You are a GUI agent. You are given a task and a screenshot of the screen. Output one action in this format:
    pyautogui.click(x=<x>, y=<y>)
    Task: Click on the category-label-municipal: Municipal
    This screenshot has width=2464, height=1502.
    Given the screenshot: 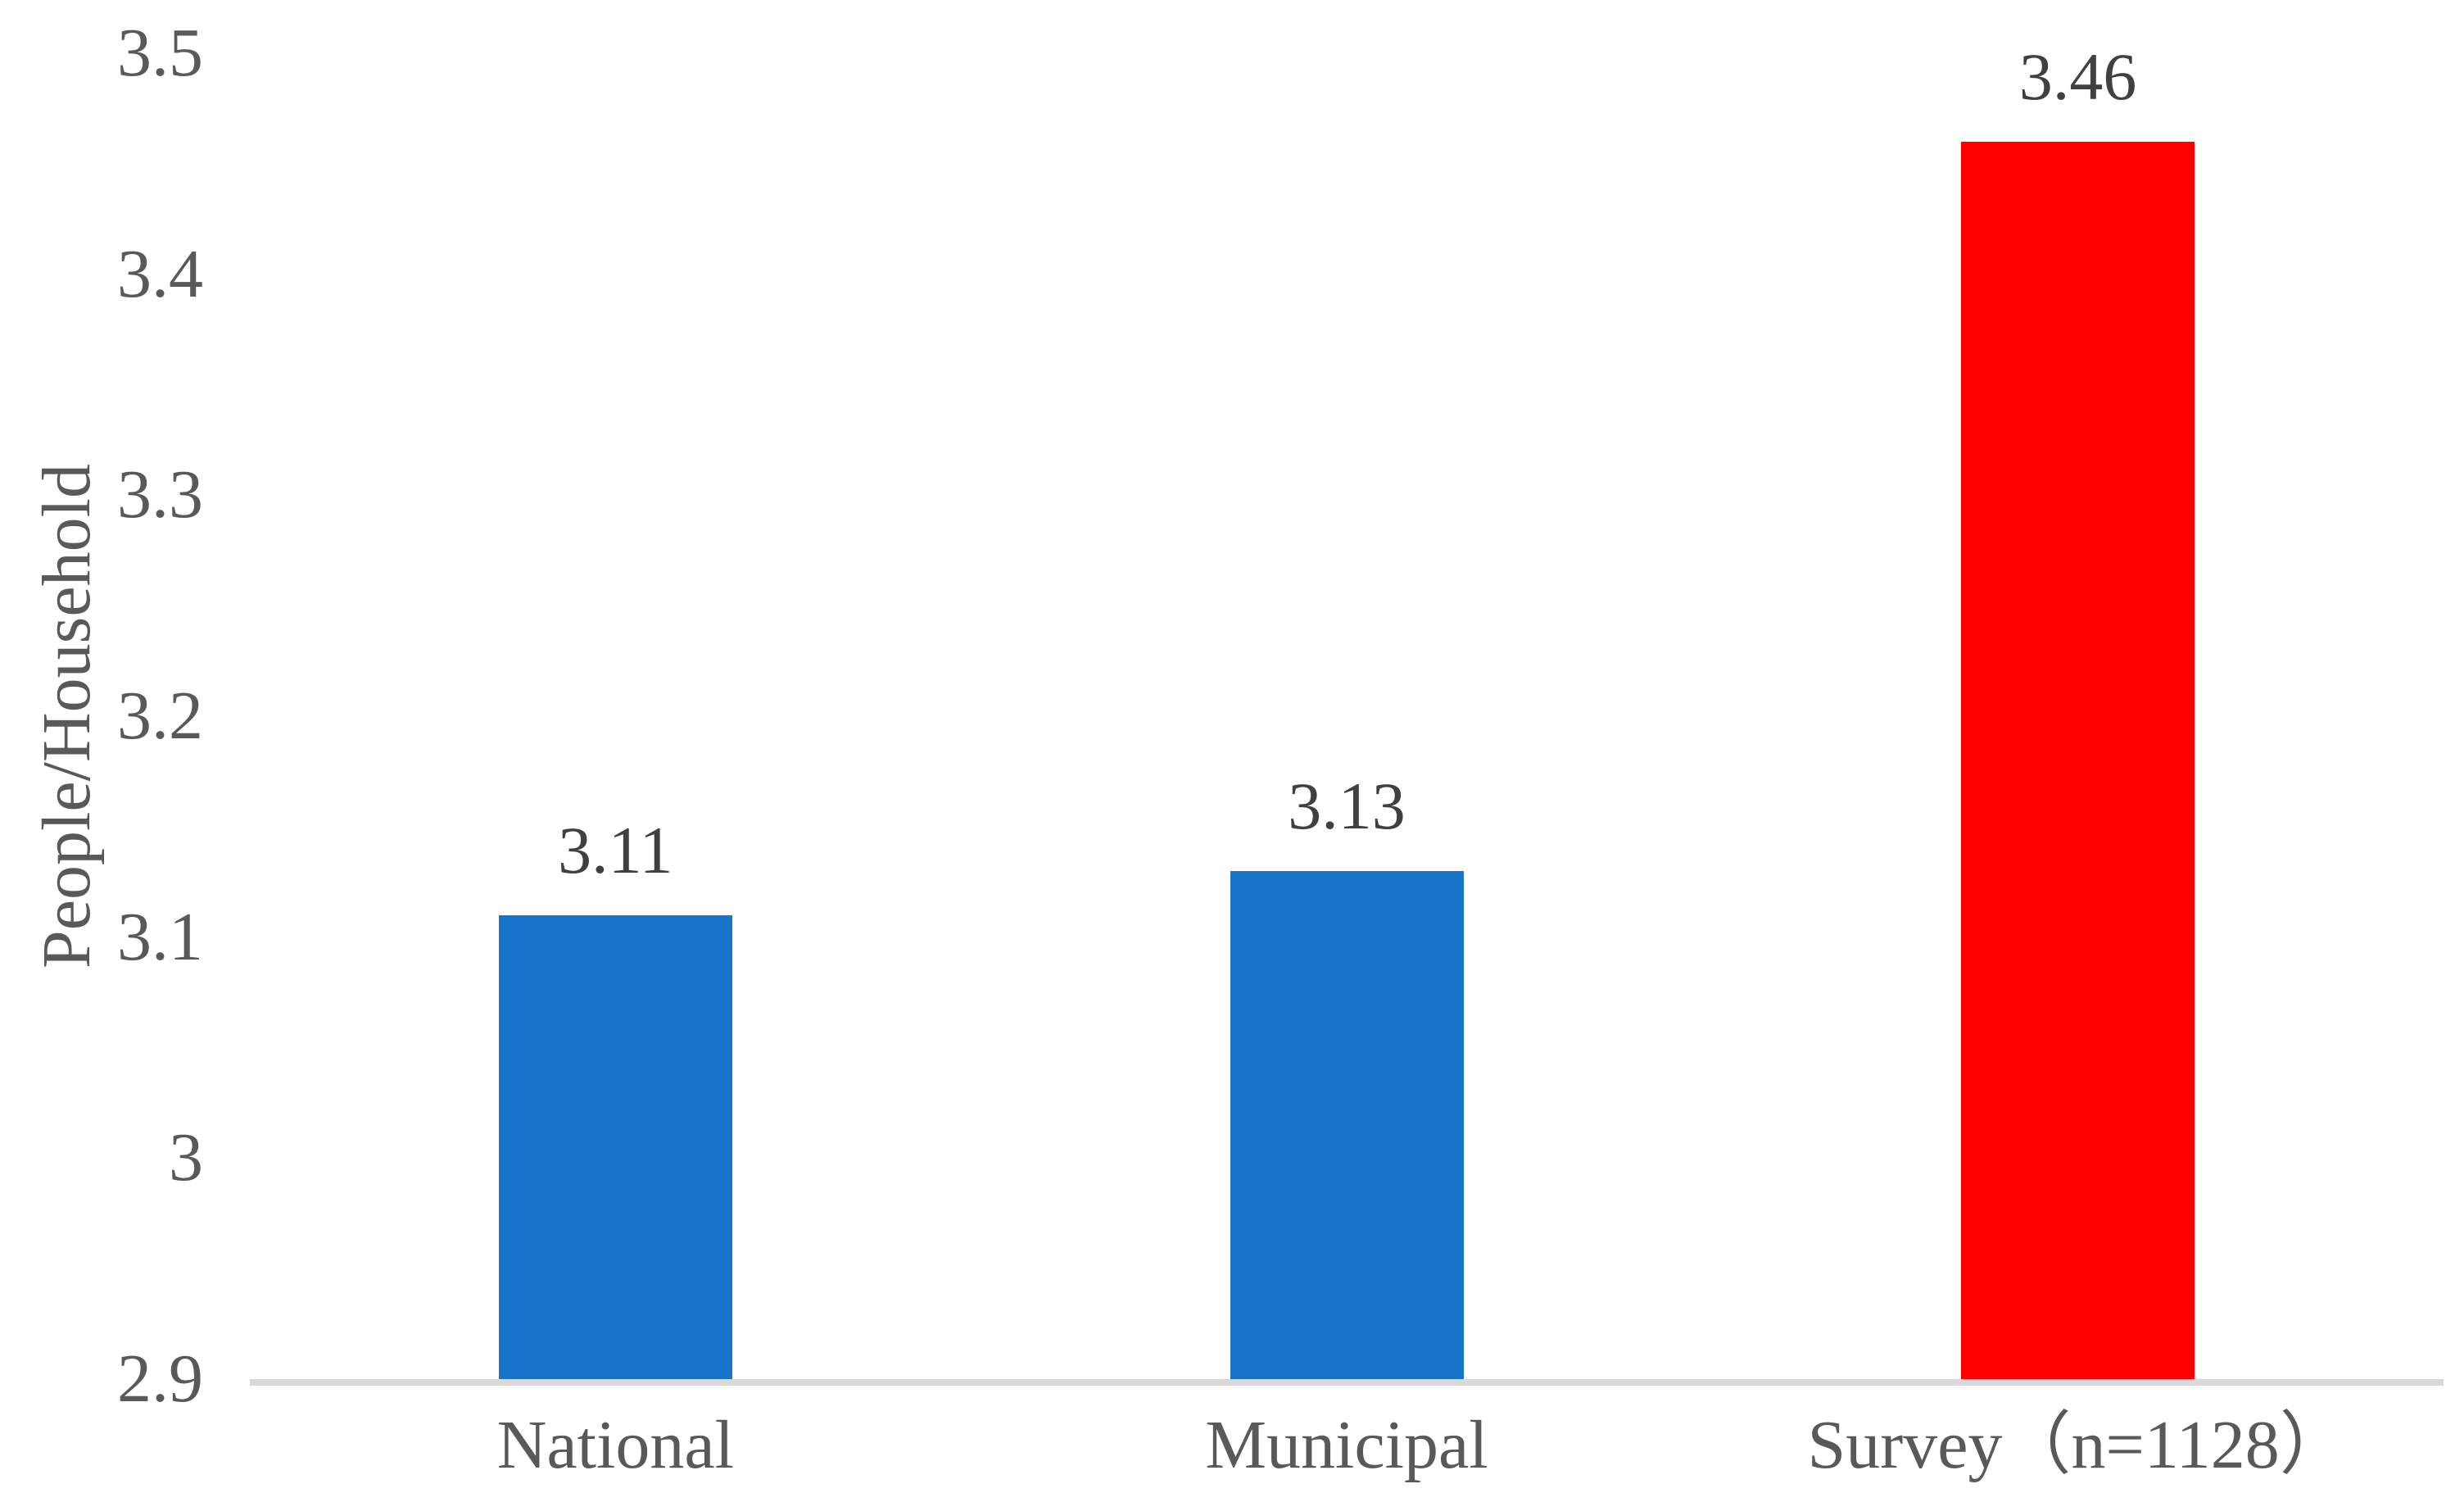 What is the action you would take?
    pyautogui.click(x=1346, y=1445)
    